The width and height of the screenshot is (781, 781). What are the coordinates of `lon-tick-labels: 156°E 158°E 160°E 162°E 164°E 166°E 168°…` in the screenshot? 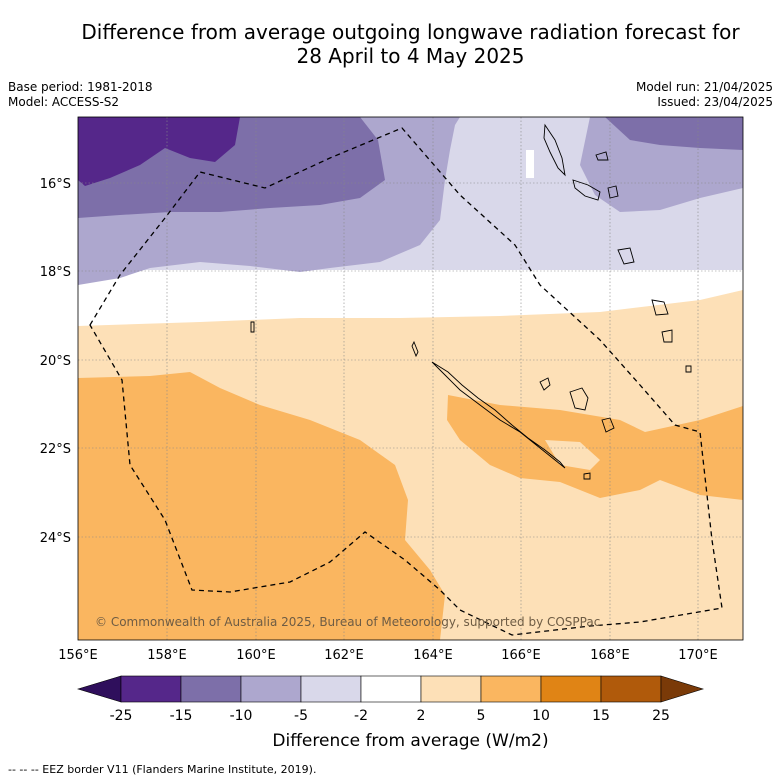 It's located at (388, 655).